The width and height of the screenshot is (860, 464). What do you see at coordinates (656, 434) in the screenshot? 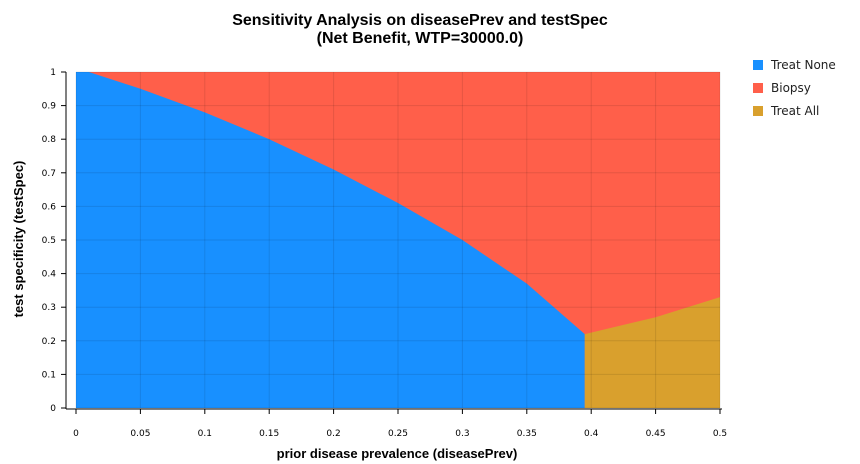
I see `x-tick-label: 0.45` at bounding box center [656, 434].